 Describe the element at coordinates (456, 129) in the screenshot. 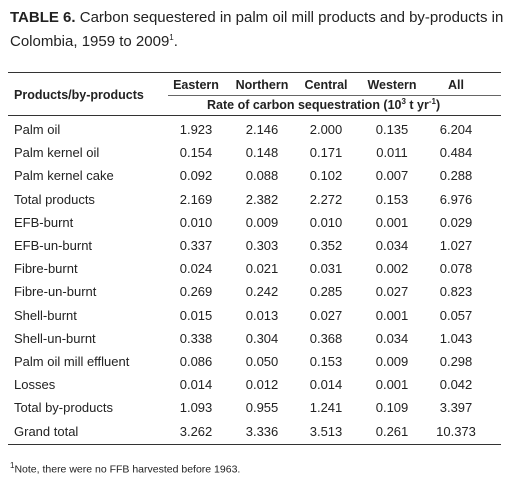

I see `cell-value: 6.204` at that location.